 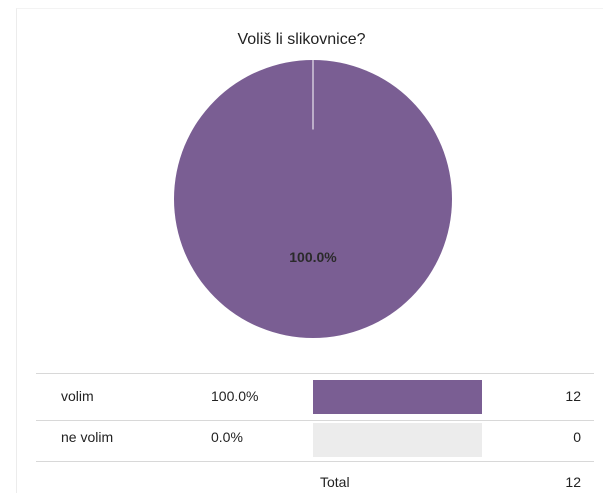 I want to click on row-bar-fill, so click(x=397, y=397).